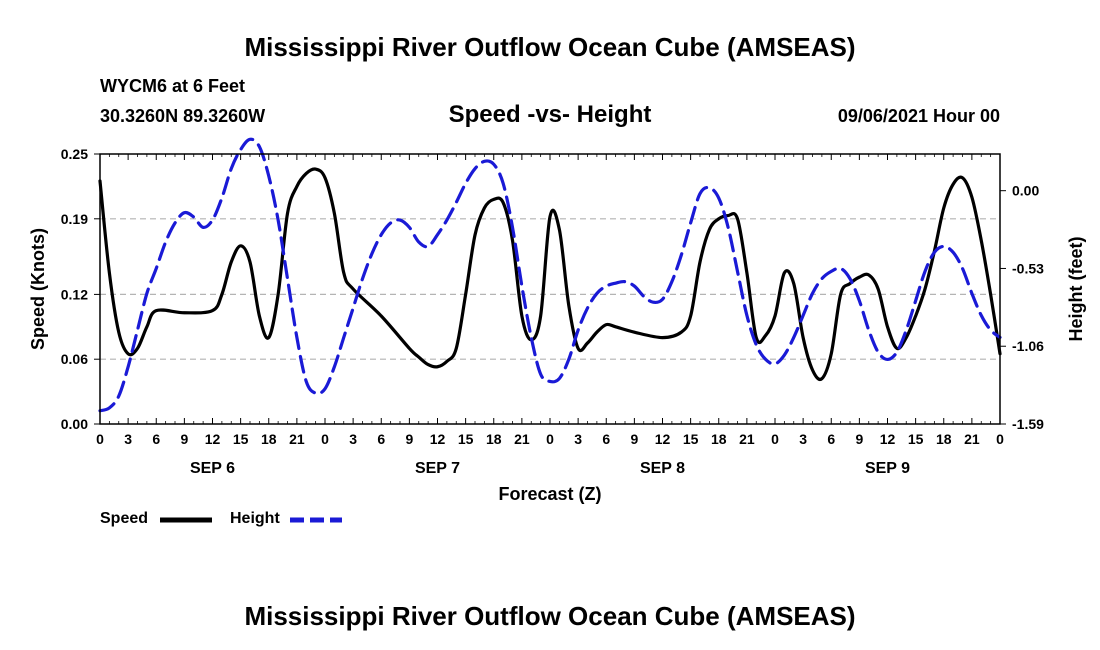 This screenshot has height=650, width=1100. I want to click on y-right-tick-label: -1.59, so click(1028, 424).